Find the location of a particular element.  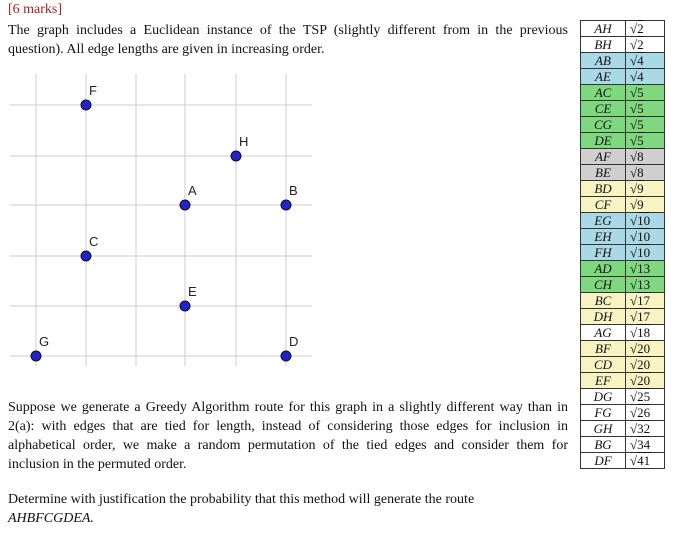

edge-row: BH √2 is located at coordinates (622, 44).